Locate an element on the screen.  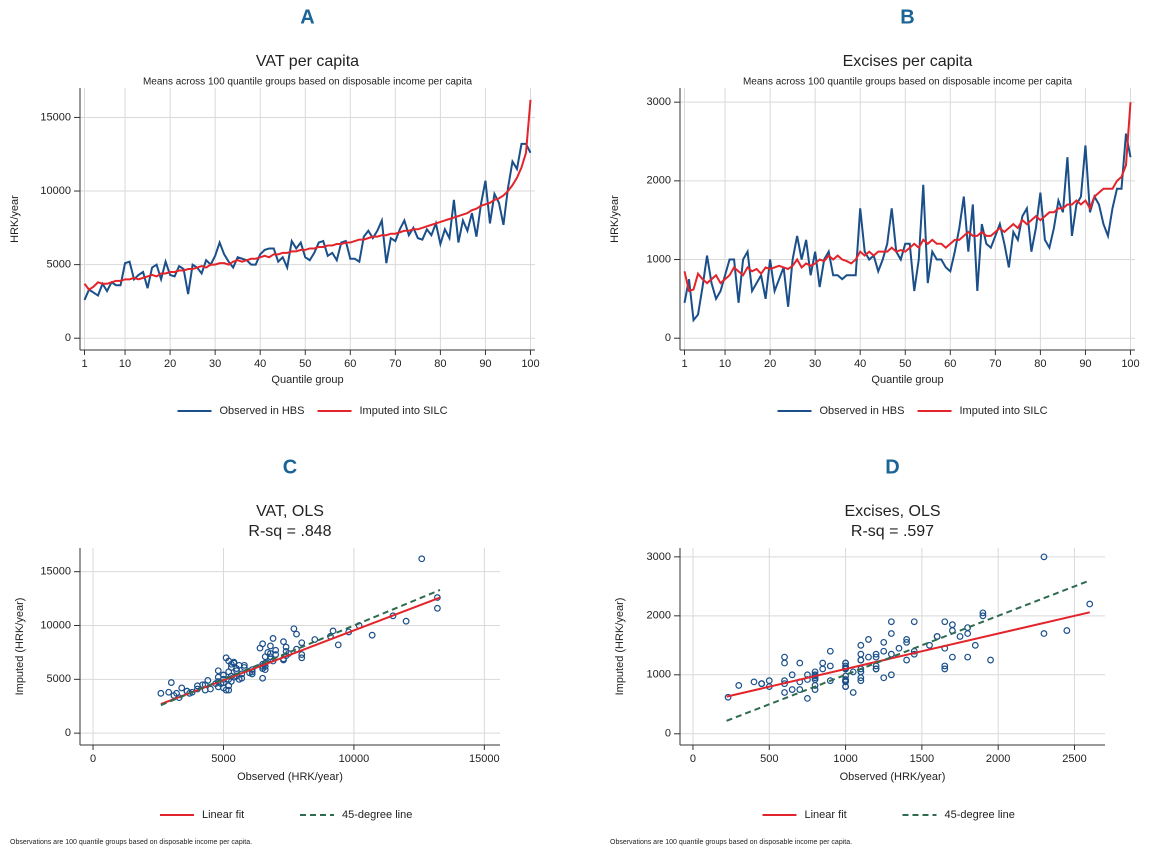
x-tick-label: 20 is located at coordinates (170, 364).